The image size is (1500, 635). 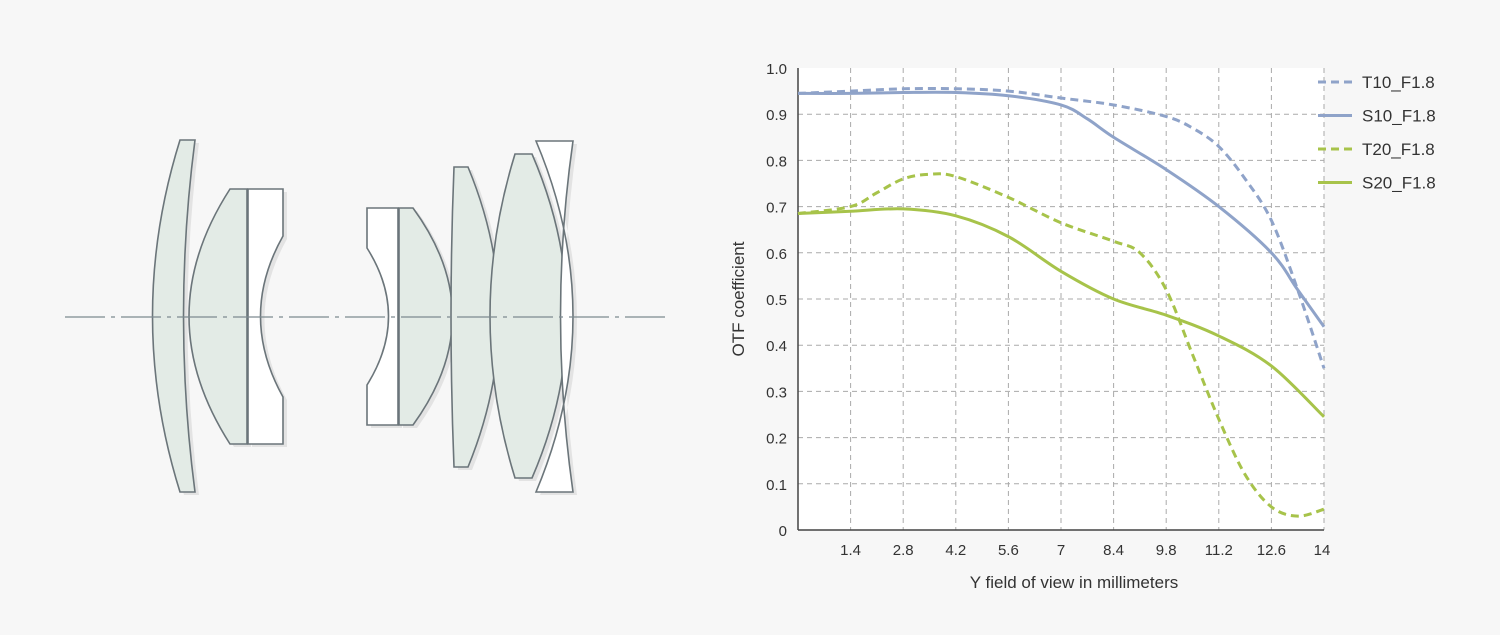 What do you see at coordinates (1398, 82) in the screenshot?
I see `legend-label: T10_F1.8` at bounding box center [1398, 82].